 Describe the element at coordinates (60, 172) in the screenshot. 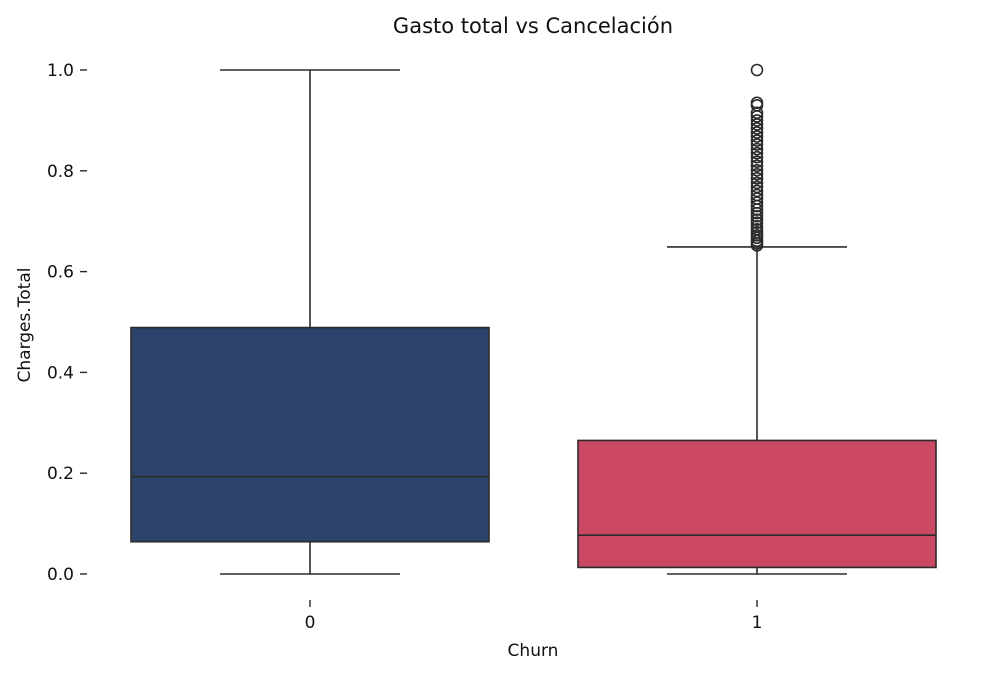

I see `y-tick-label: 0.8` at that location.